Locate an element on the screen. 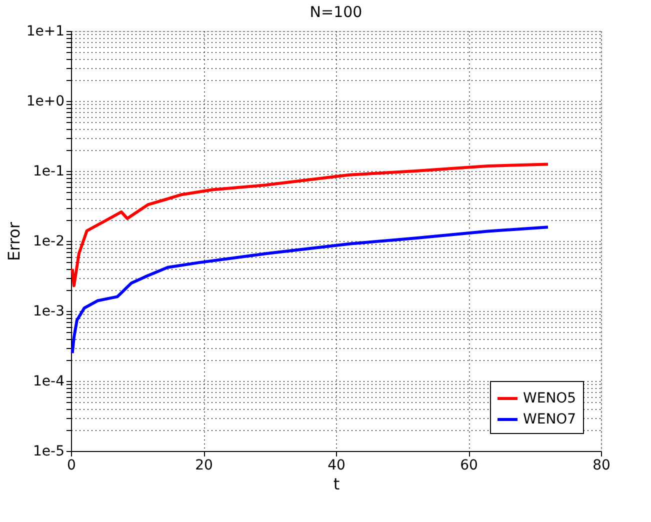 The height and width of the screenshot is (522, 651). y-tick-label: 1e-5 is located at coordinates (48, 452).